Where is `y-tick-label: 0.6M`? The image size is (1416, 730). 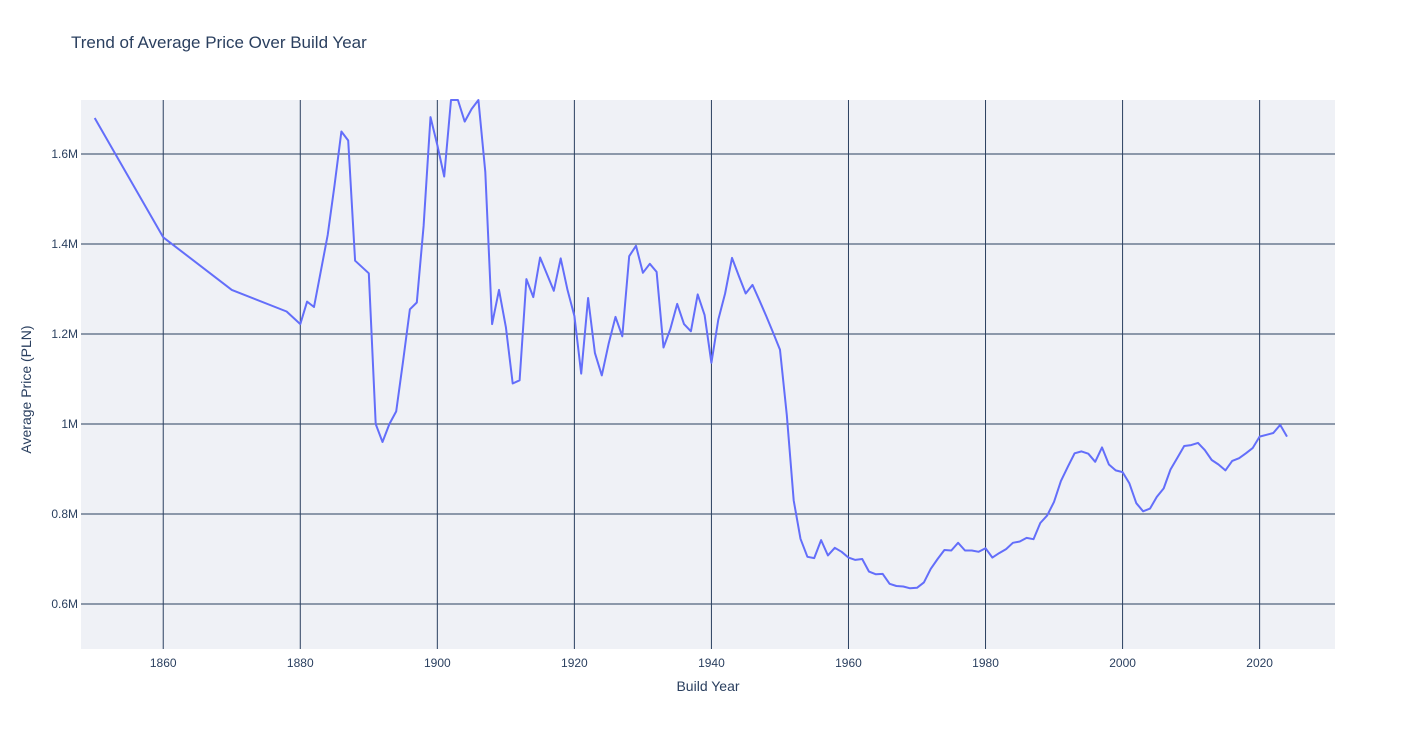 y-tick-label: 0.6M is located at coordinates (64, 604).